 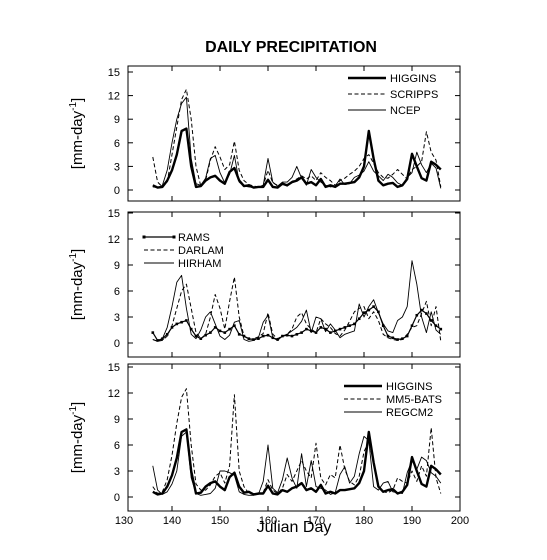 I want to click on series-line-scripps, so click(x=297, y=138).